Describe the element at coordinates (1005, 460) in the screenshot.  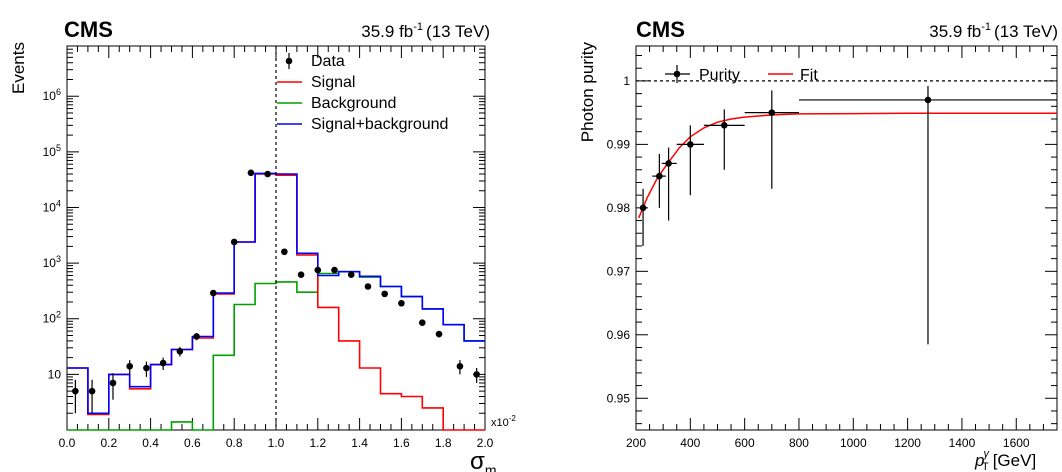
I see `right-x-axis-label: pγ T [GeV]` at that location.